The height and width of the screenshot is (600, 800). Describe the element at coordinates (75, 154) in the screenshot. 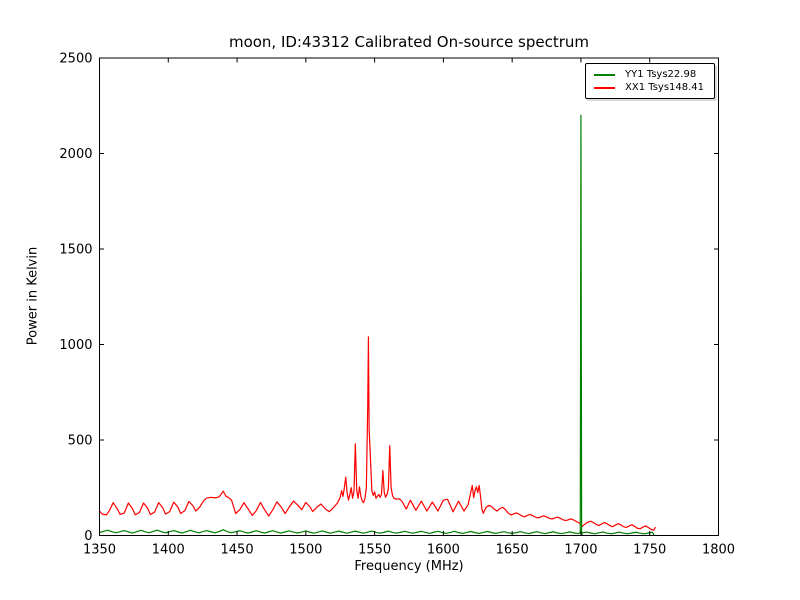

I see `y-tick-label: 2000` at that location.